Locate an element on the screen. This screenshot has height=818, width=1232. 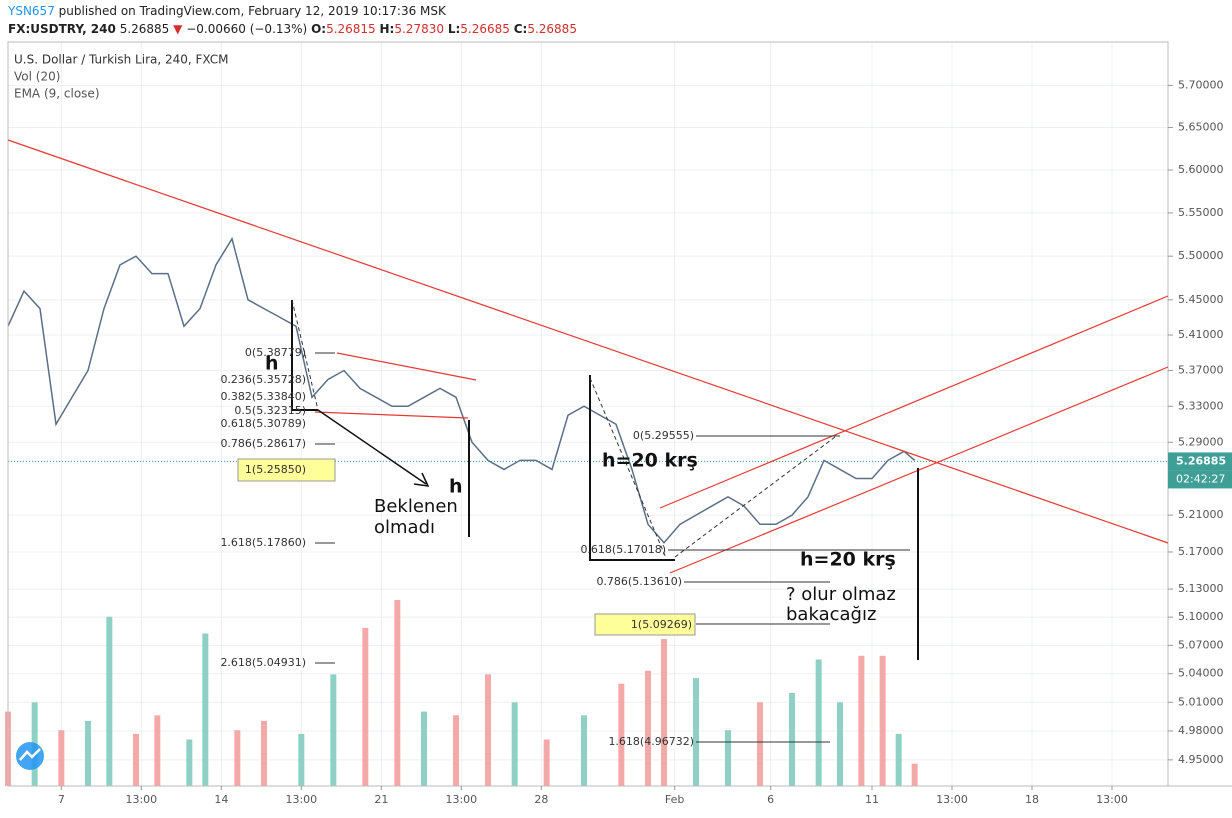
author: YSN657 is located at coordinates (31, 11).